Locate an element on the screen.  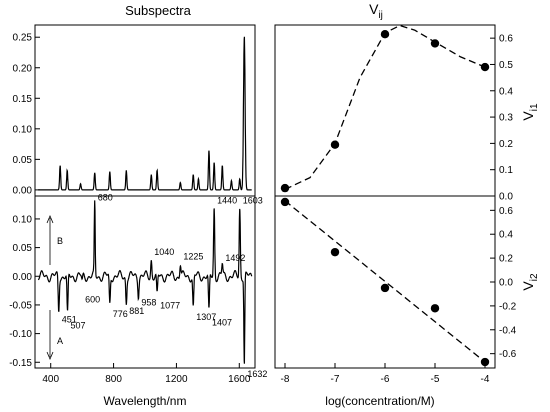
vi2-ytick-label: -0.2 is located at coordinates (508, 306).